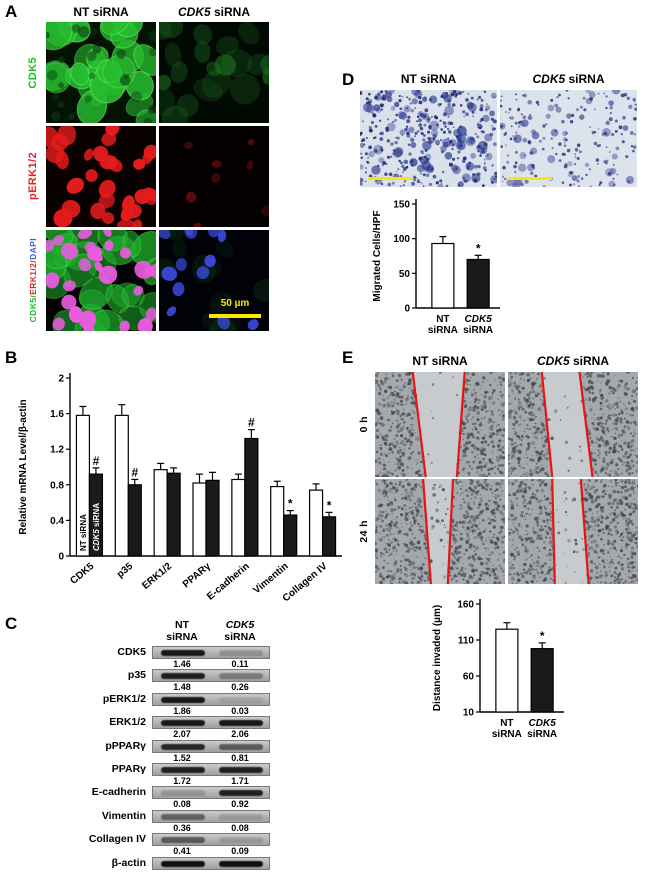 This screenshot has width=650, height=889. Describe the element at coordinates (442, 319) in the screenshot. I see `x-category-label: NT` at that location.